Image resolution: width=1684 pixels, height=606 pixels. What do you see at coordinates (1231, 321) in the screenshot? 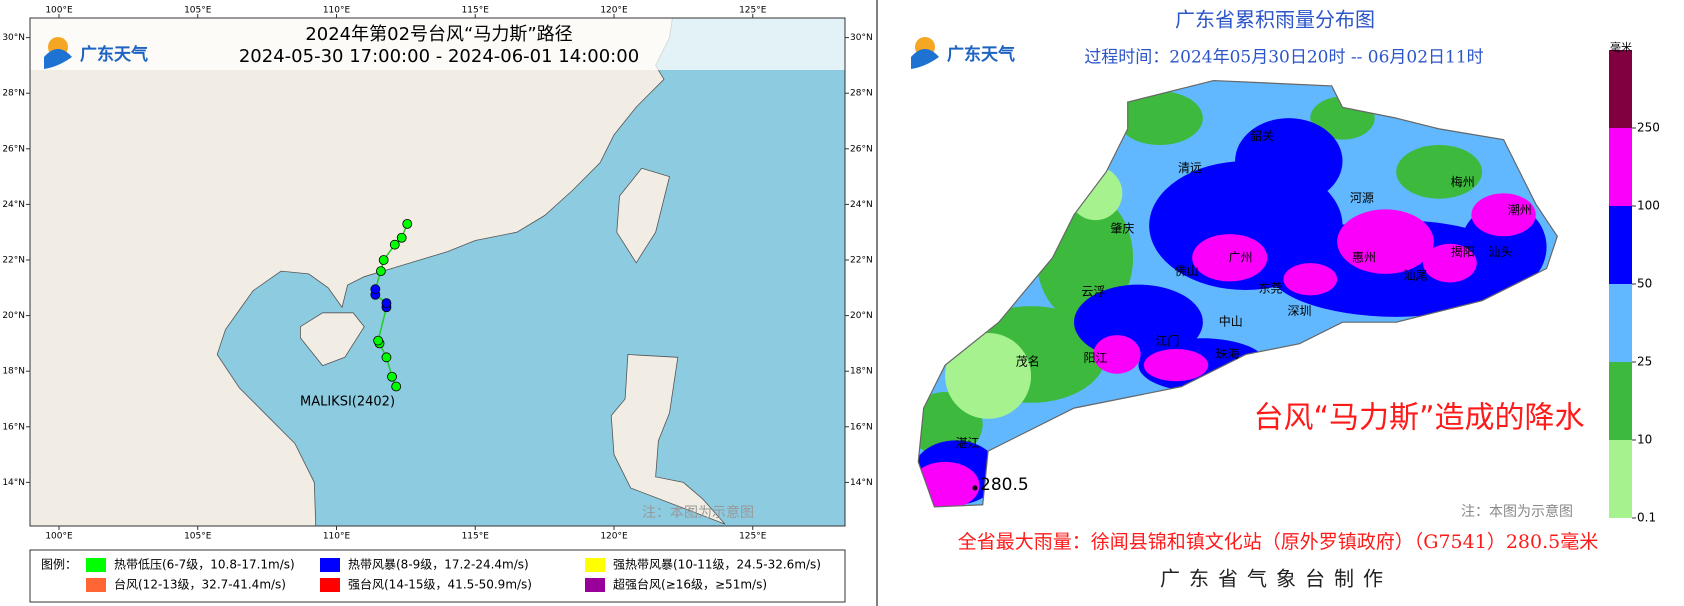
I see `city-label: 中山` at bounding box center [1231, 321].